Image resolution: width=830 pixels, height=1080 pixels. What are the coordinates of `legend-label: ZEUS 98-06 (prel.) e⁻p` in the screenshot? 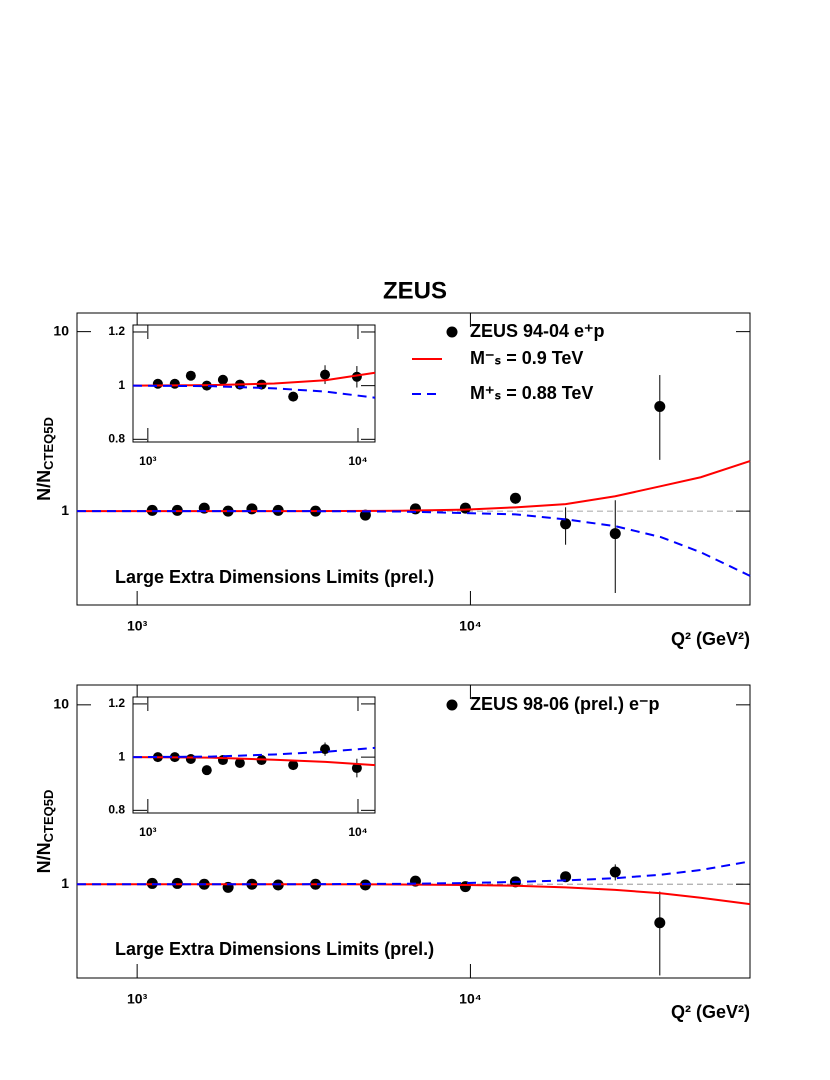 It's located at (565, 704).